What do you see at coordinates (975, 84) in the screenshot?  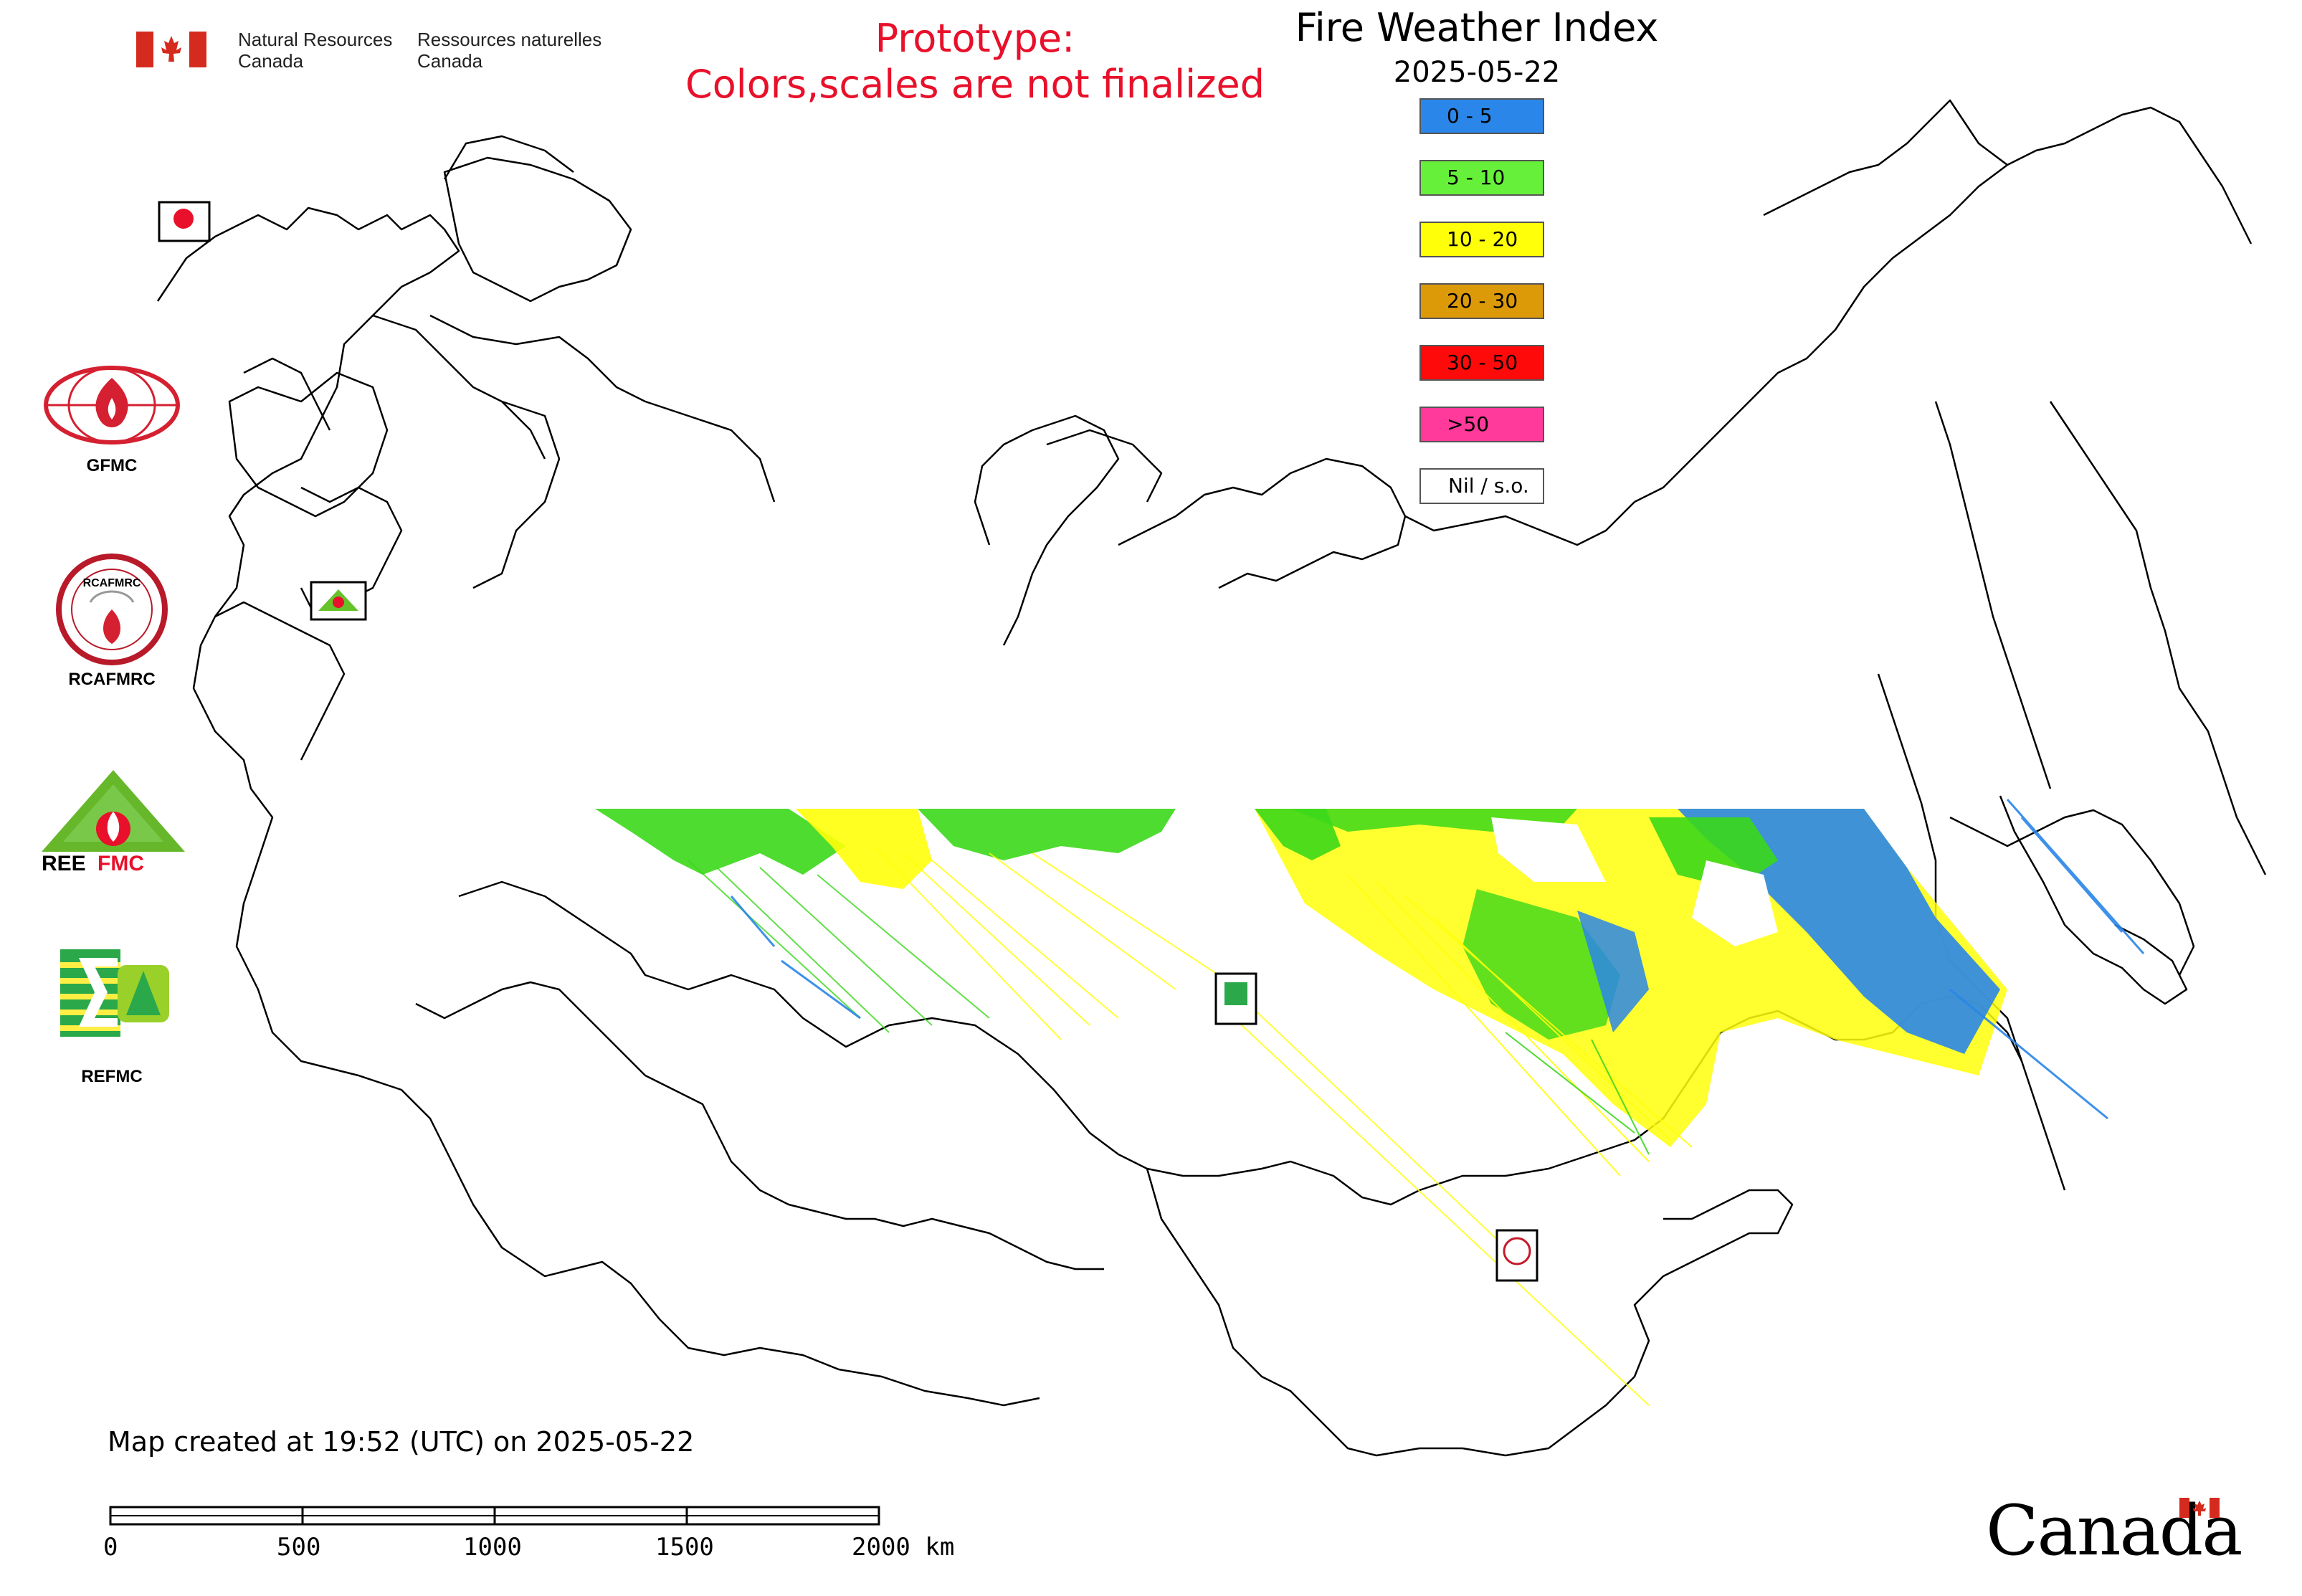 I see `prototype-notice-line2: Colors,scales are not finalized` at bounding box center [975, 84].